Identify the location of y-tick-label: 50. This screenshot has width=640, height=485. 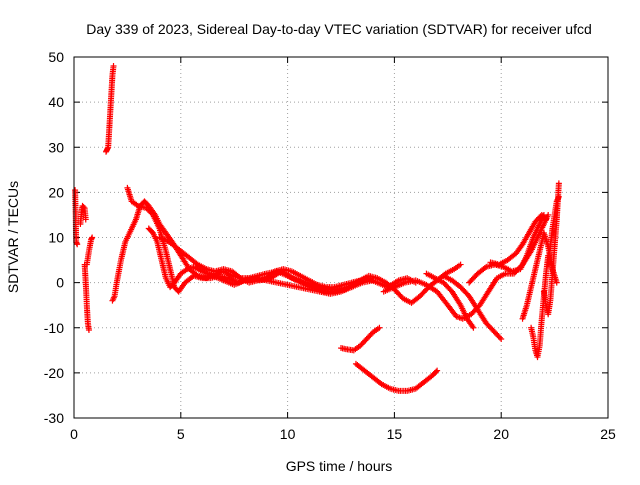
(56, 57).